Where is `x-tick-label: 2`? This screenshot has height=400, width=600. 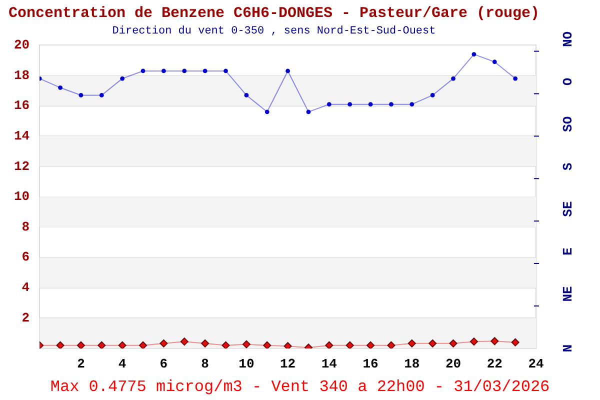 x-tick-label: 2 is located at coordinates (81, 364).